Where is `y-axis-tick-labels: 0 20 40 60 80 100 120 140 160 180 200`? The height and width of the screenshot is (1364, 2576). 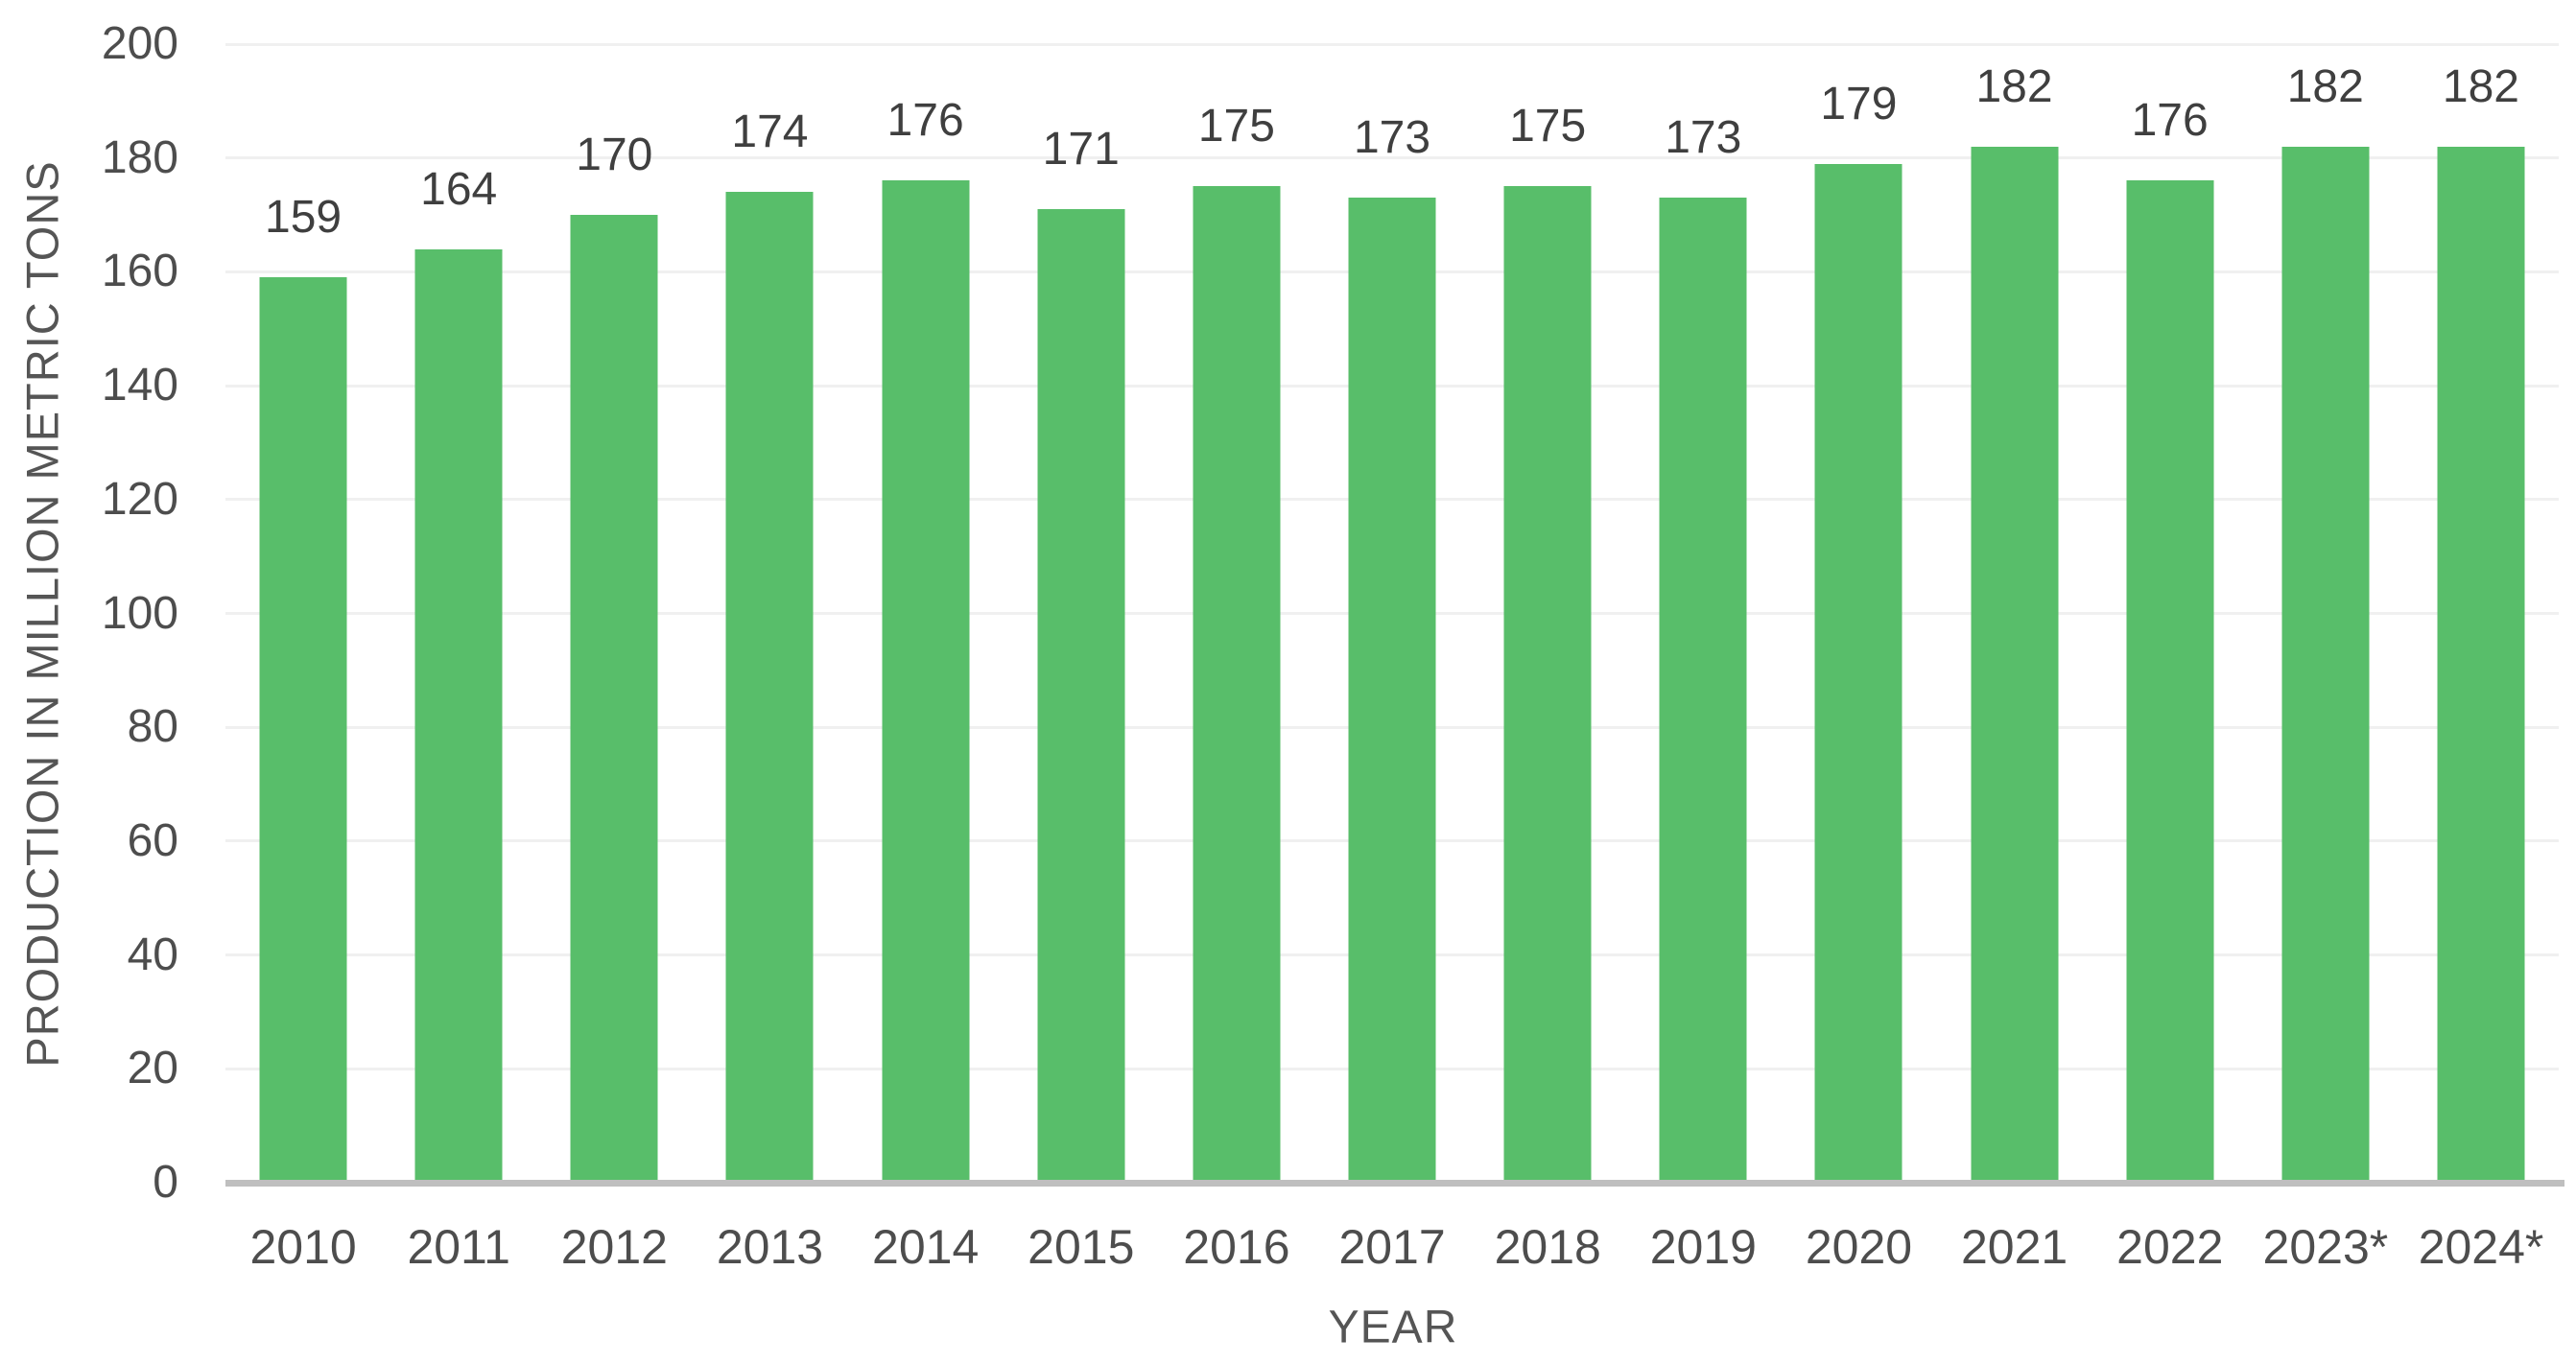 y-axis-tick-labels: 0 20 40 60 80 100 120 140 160 180 200 is located at coordinates (89, 613).